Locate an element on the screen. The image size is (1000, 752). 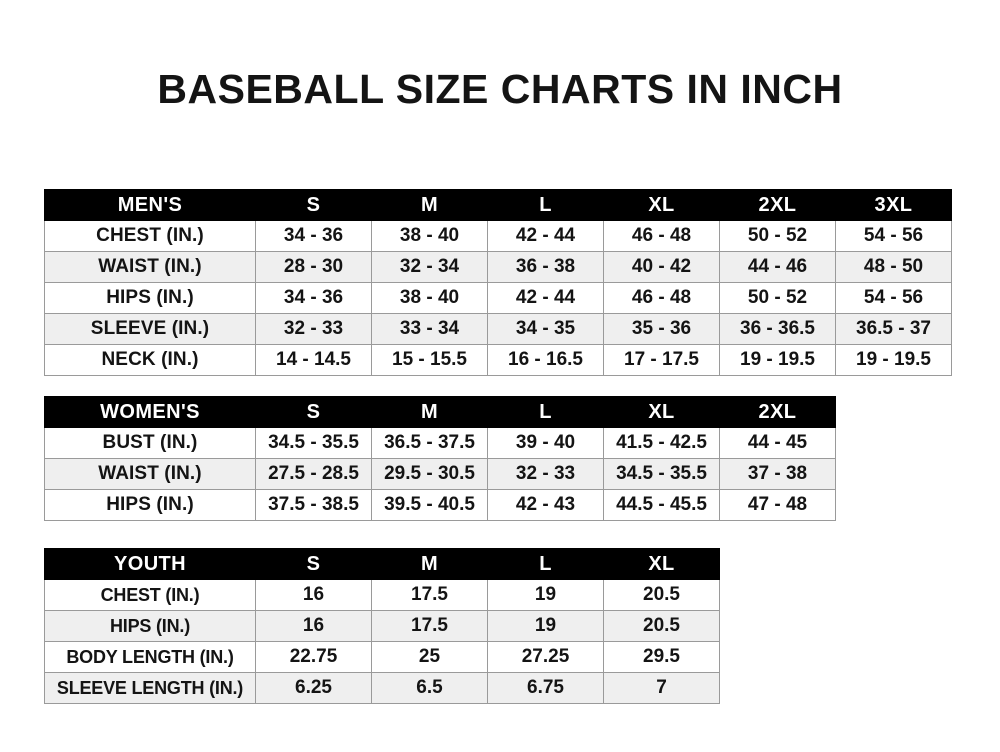
womens-hips-m: 39.5 - 40.5 is located at coordinates (429, 505).